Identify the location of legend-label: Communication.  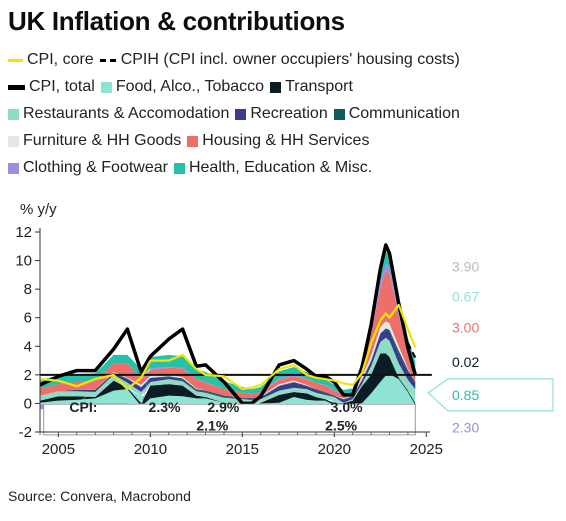
(404, 114).